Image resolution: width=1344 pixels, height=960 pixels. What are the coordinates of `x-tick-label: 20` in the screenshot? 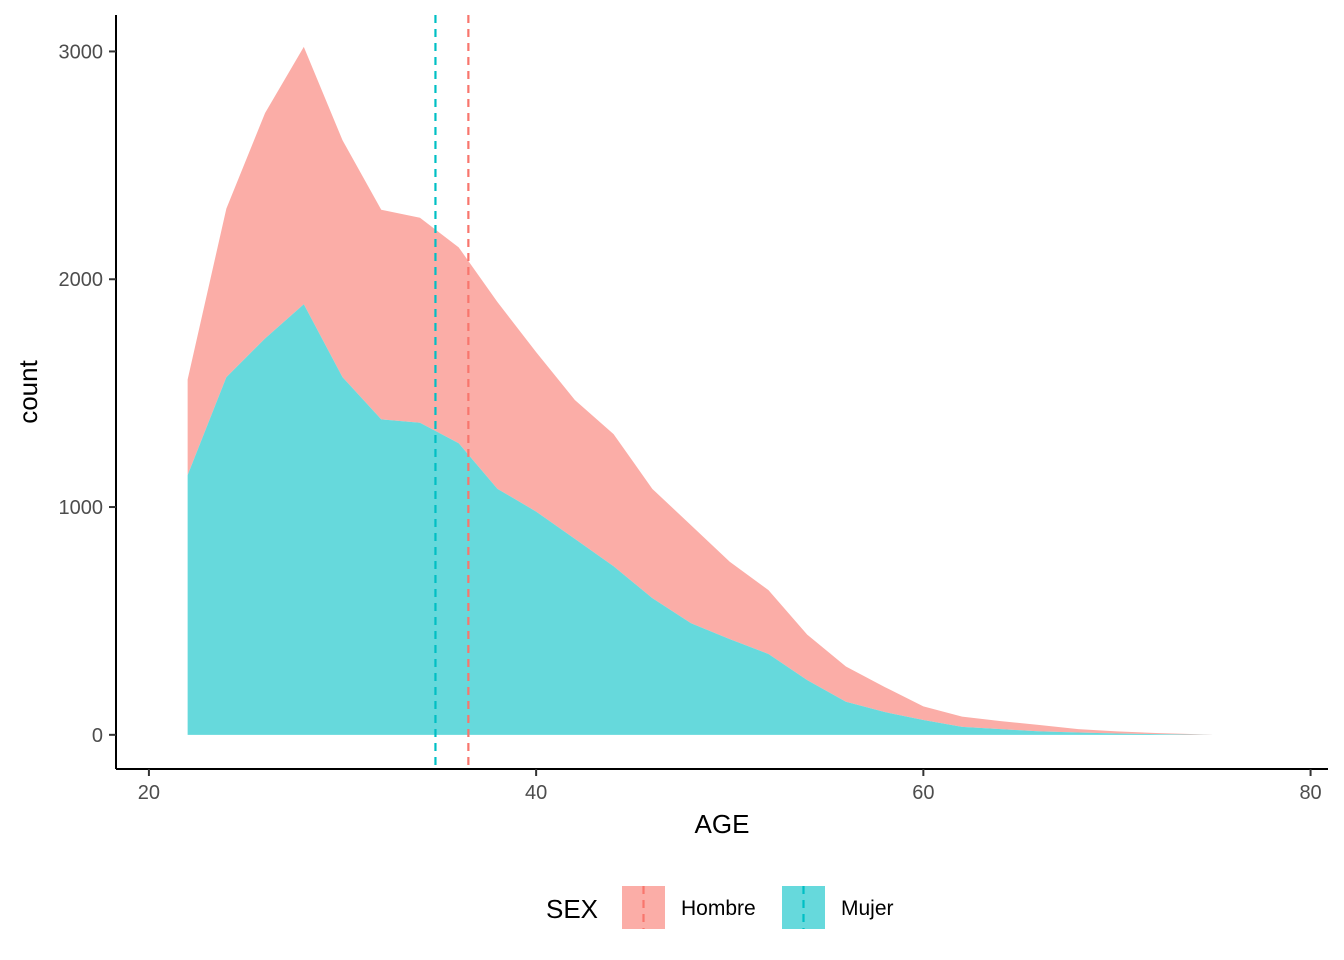 It's located at (149, 793).